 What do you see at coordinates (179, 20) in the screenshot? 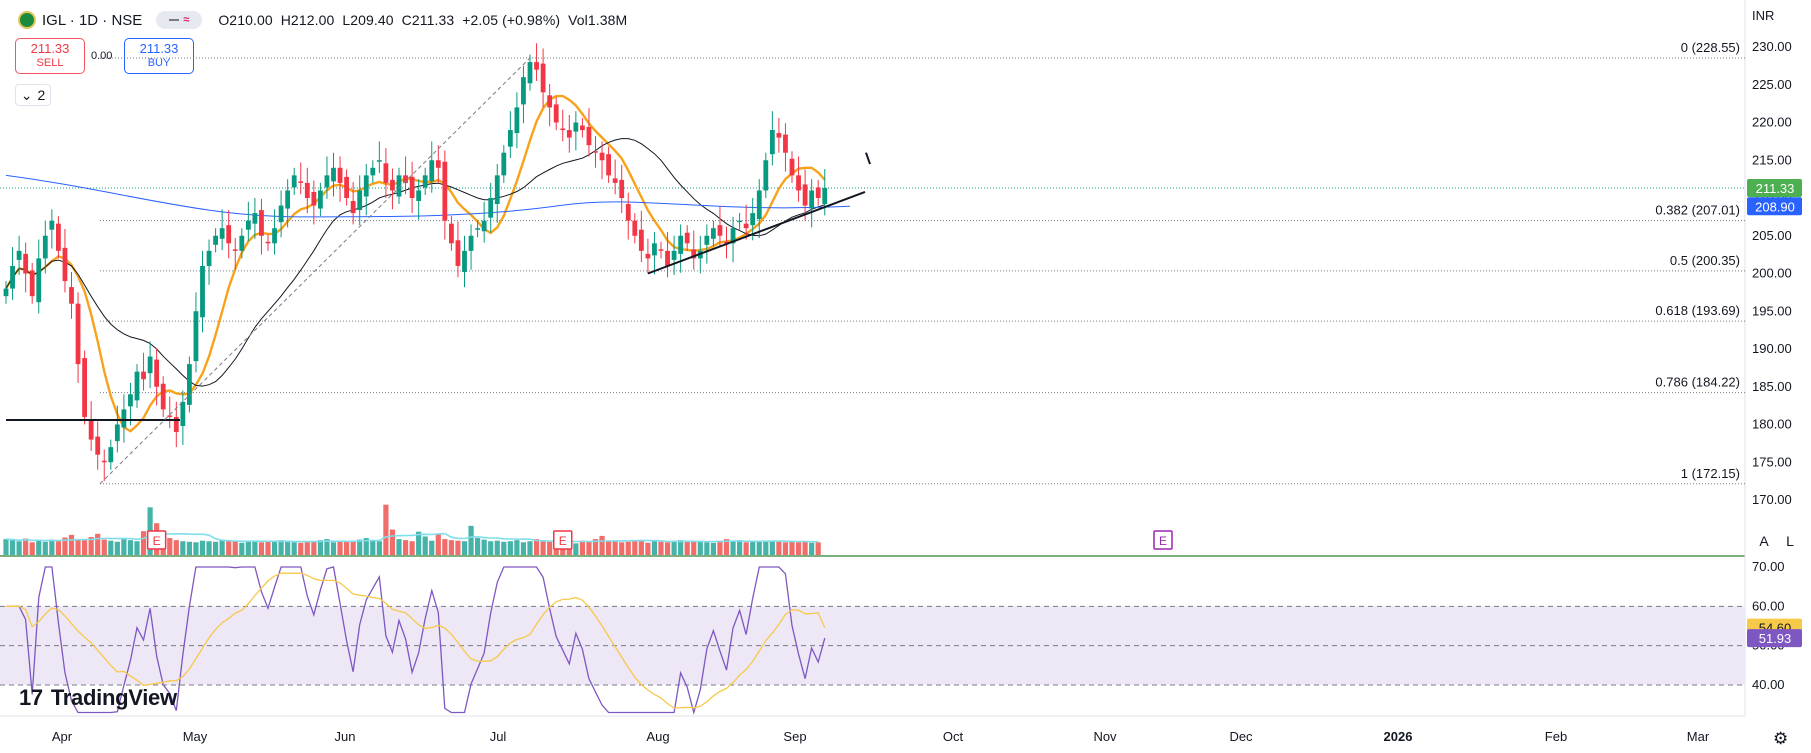
I see `market-status-toggle: ≈` at bounding box center [179, 20].